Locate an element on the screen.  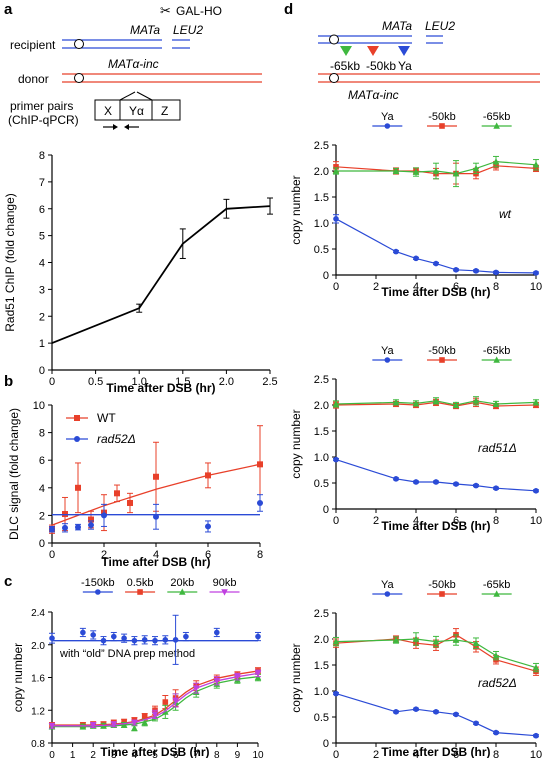
y-axis-label-d3: copy number is located at coordinates (296, 677).